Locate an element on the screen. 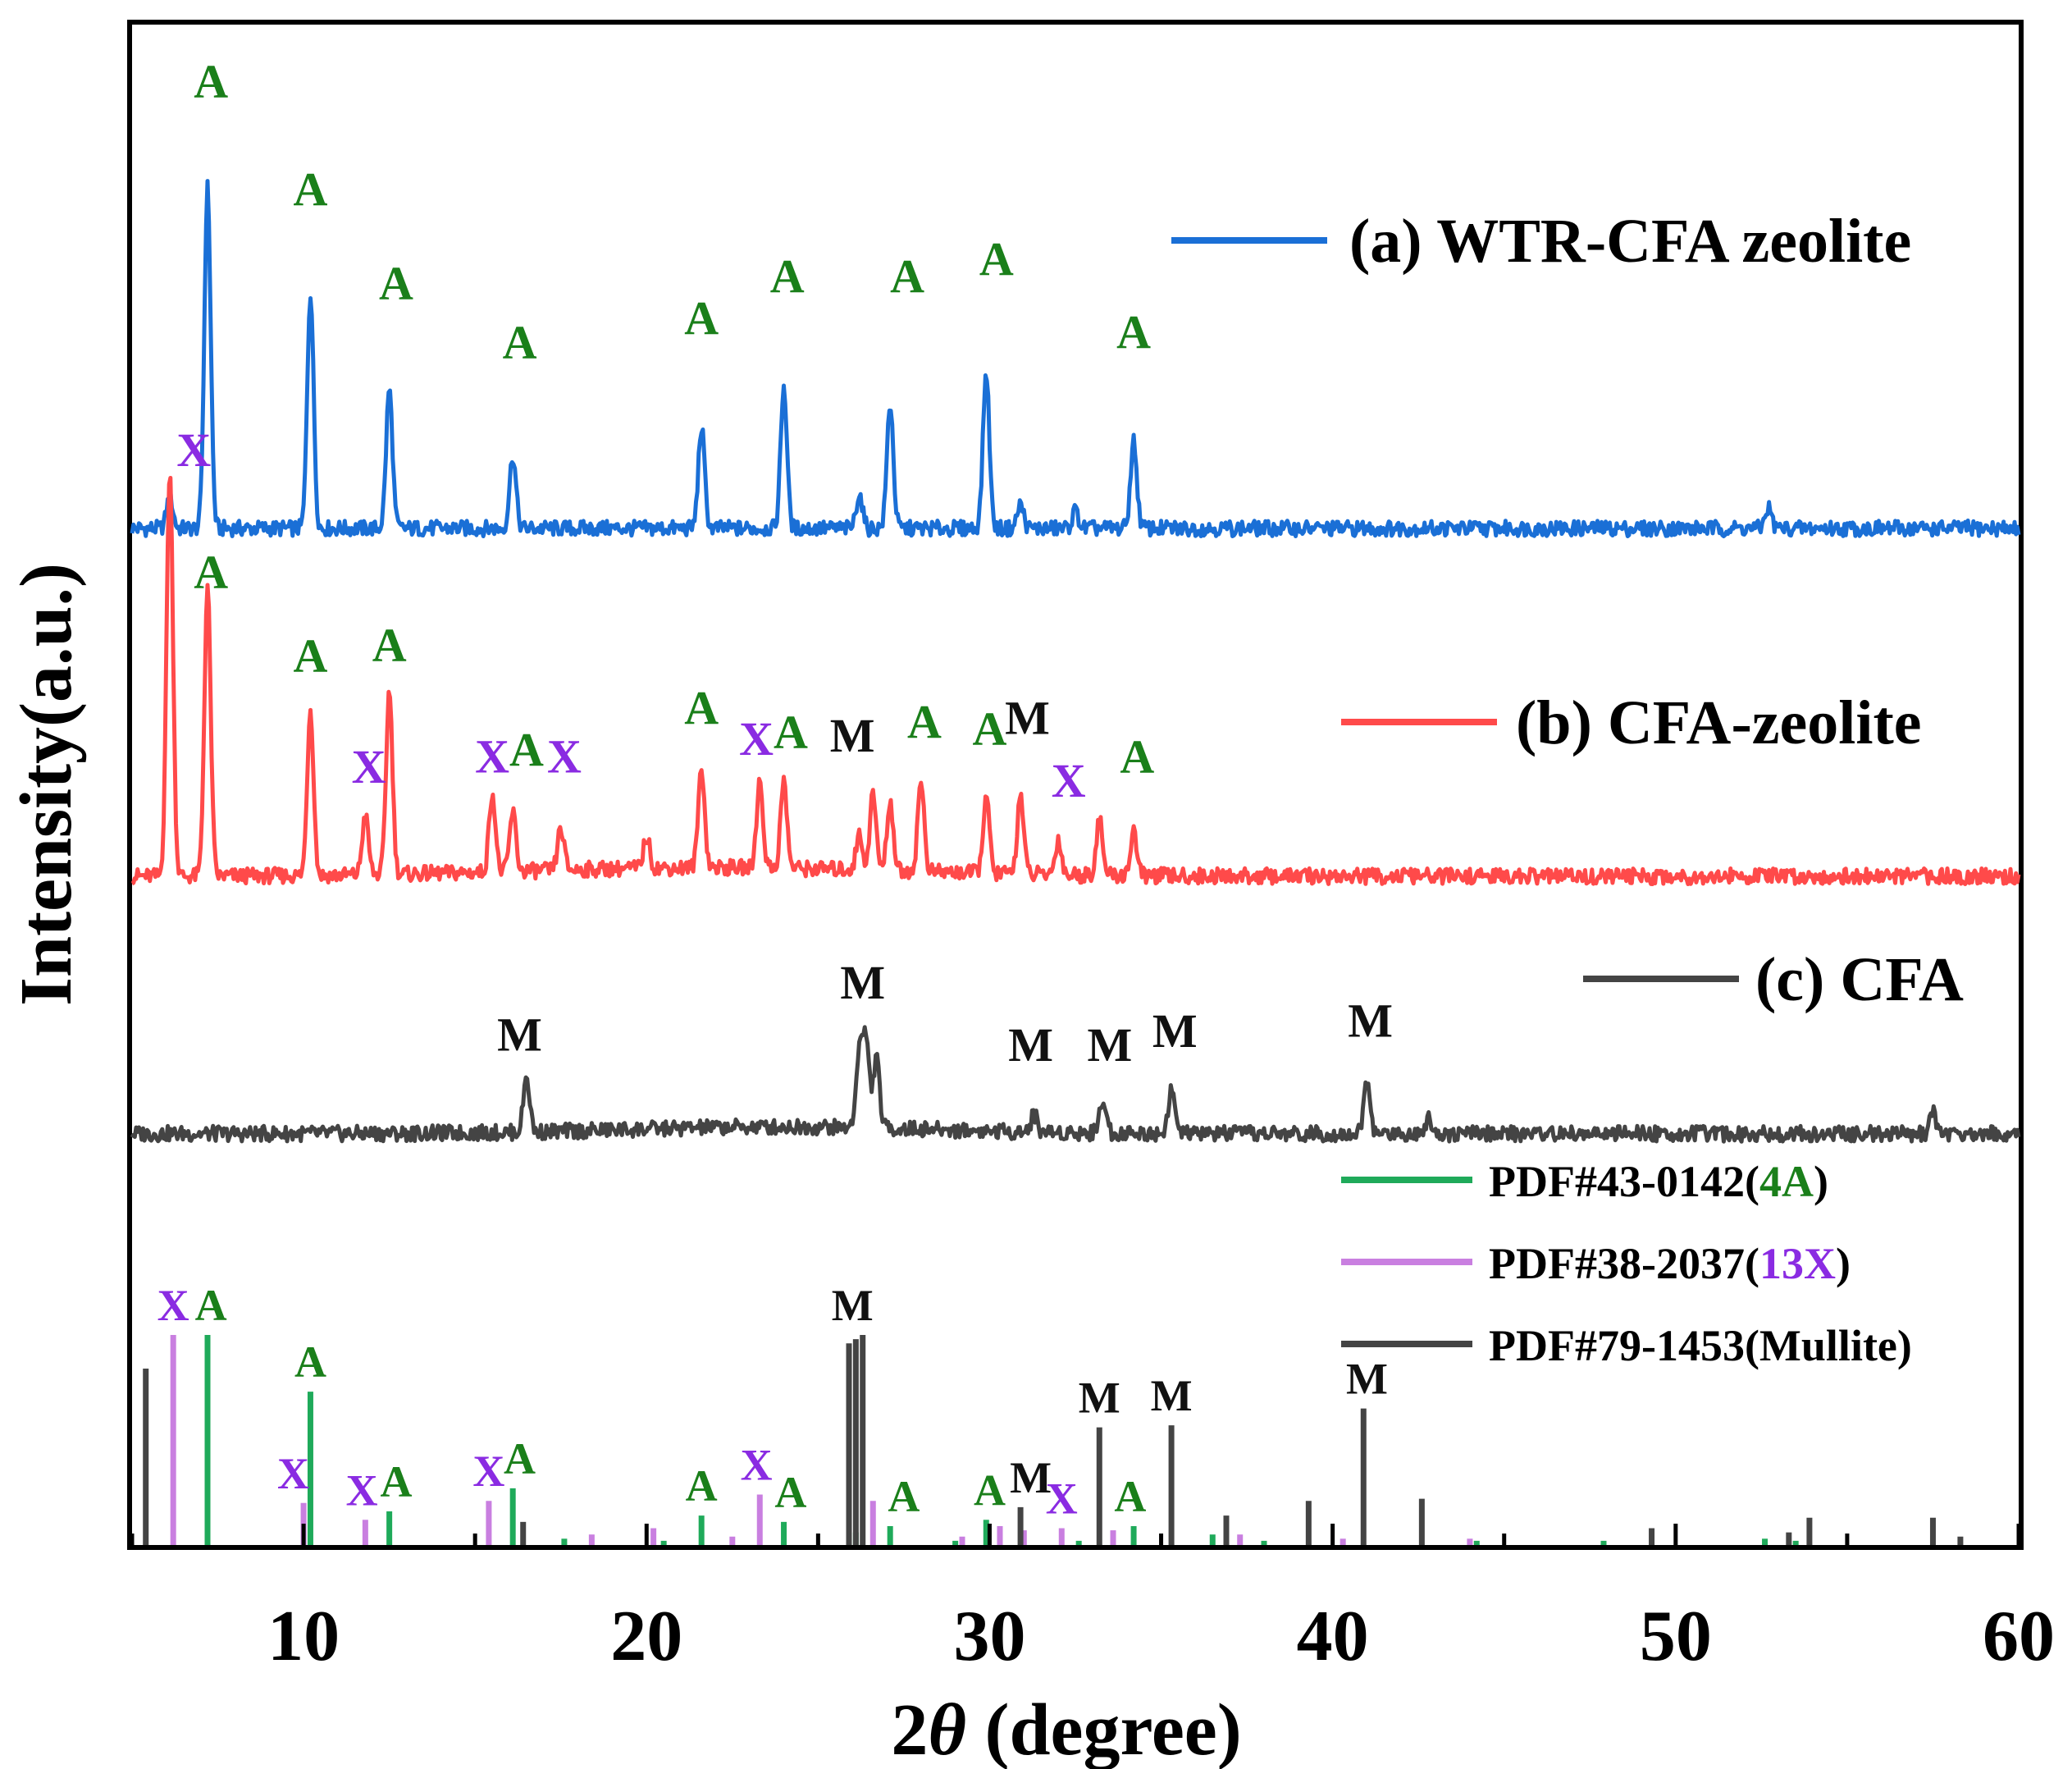 This screenshot has height=1769, width=2072. x-tick-label: 50 is located at coordinates (1676, 1636).